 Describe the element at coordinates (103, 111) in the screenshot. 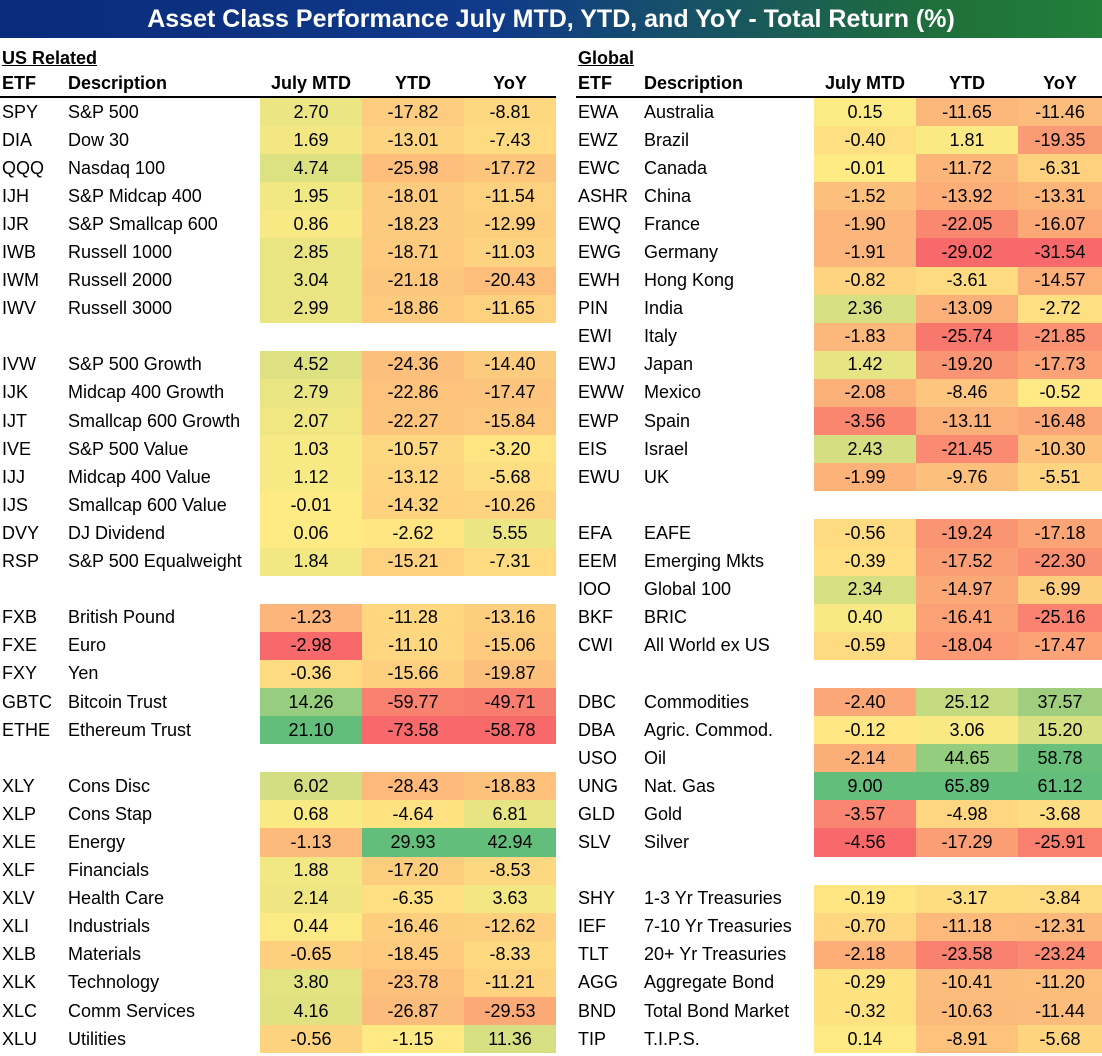

I see `description-cell: S&P 500` at that location.